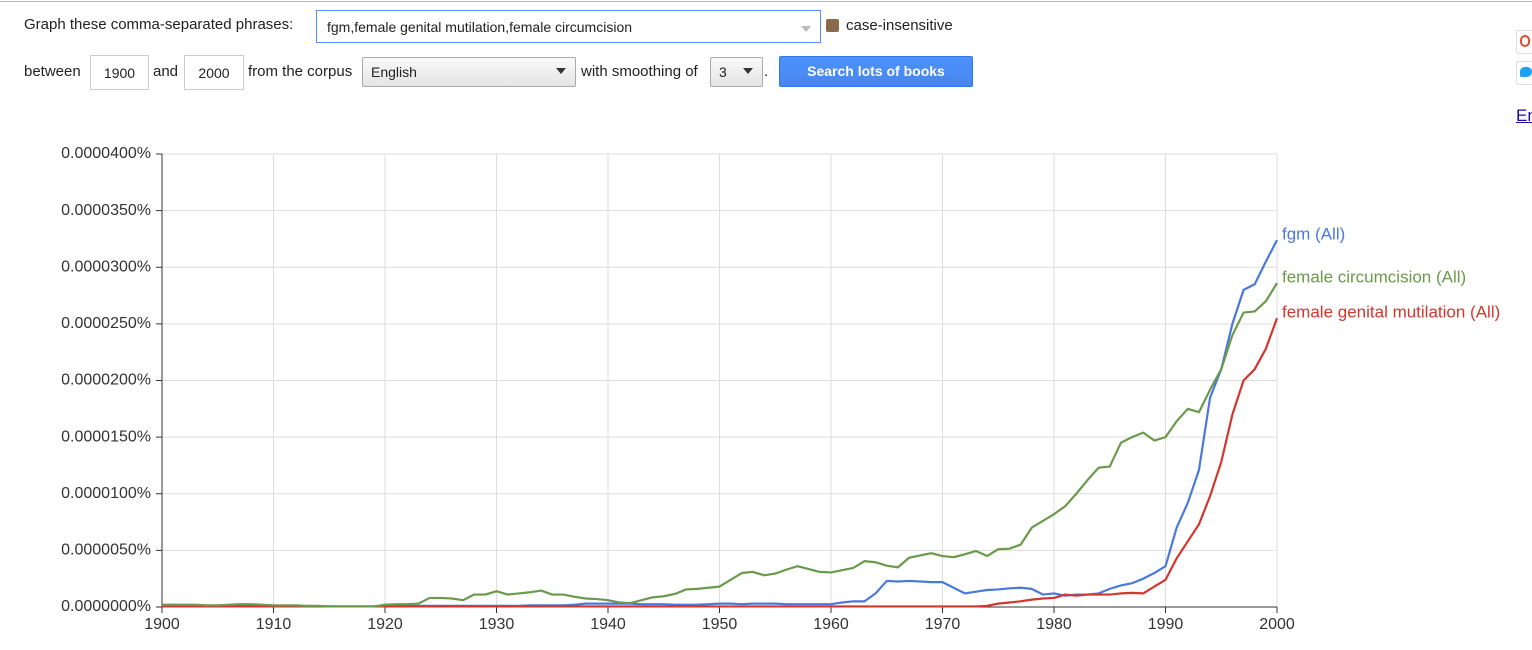 This screenshot has width=1532, height=650. I want to click on corpus-label: from the corpus, so click(300, 71).